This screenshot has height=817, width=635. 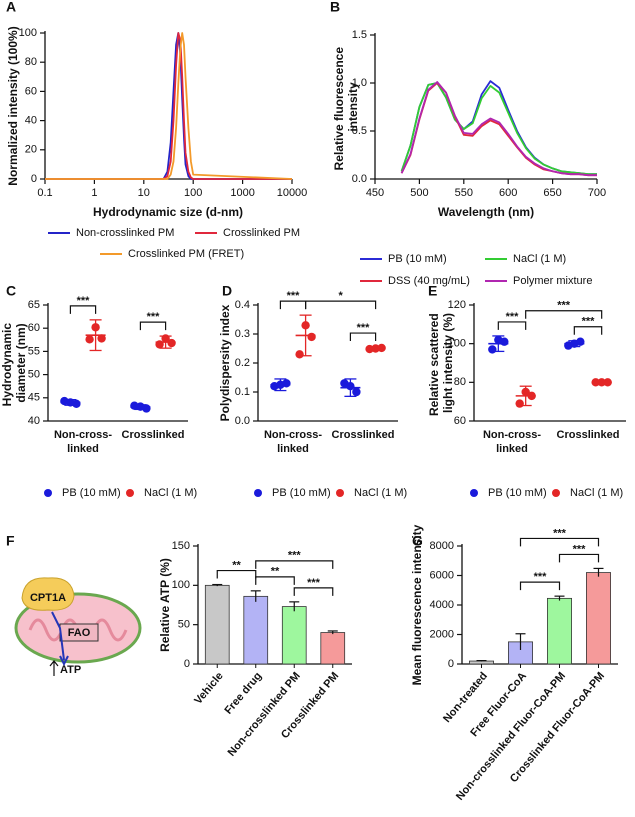 What do you see at coordinates (340, 296) in the screenshot?
I see `significance-label: *` at bounding box center [340, 296].